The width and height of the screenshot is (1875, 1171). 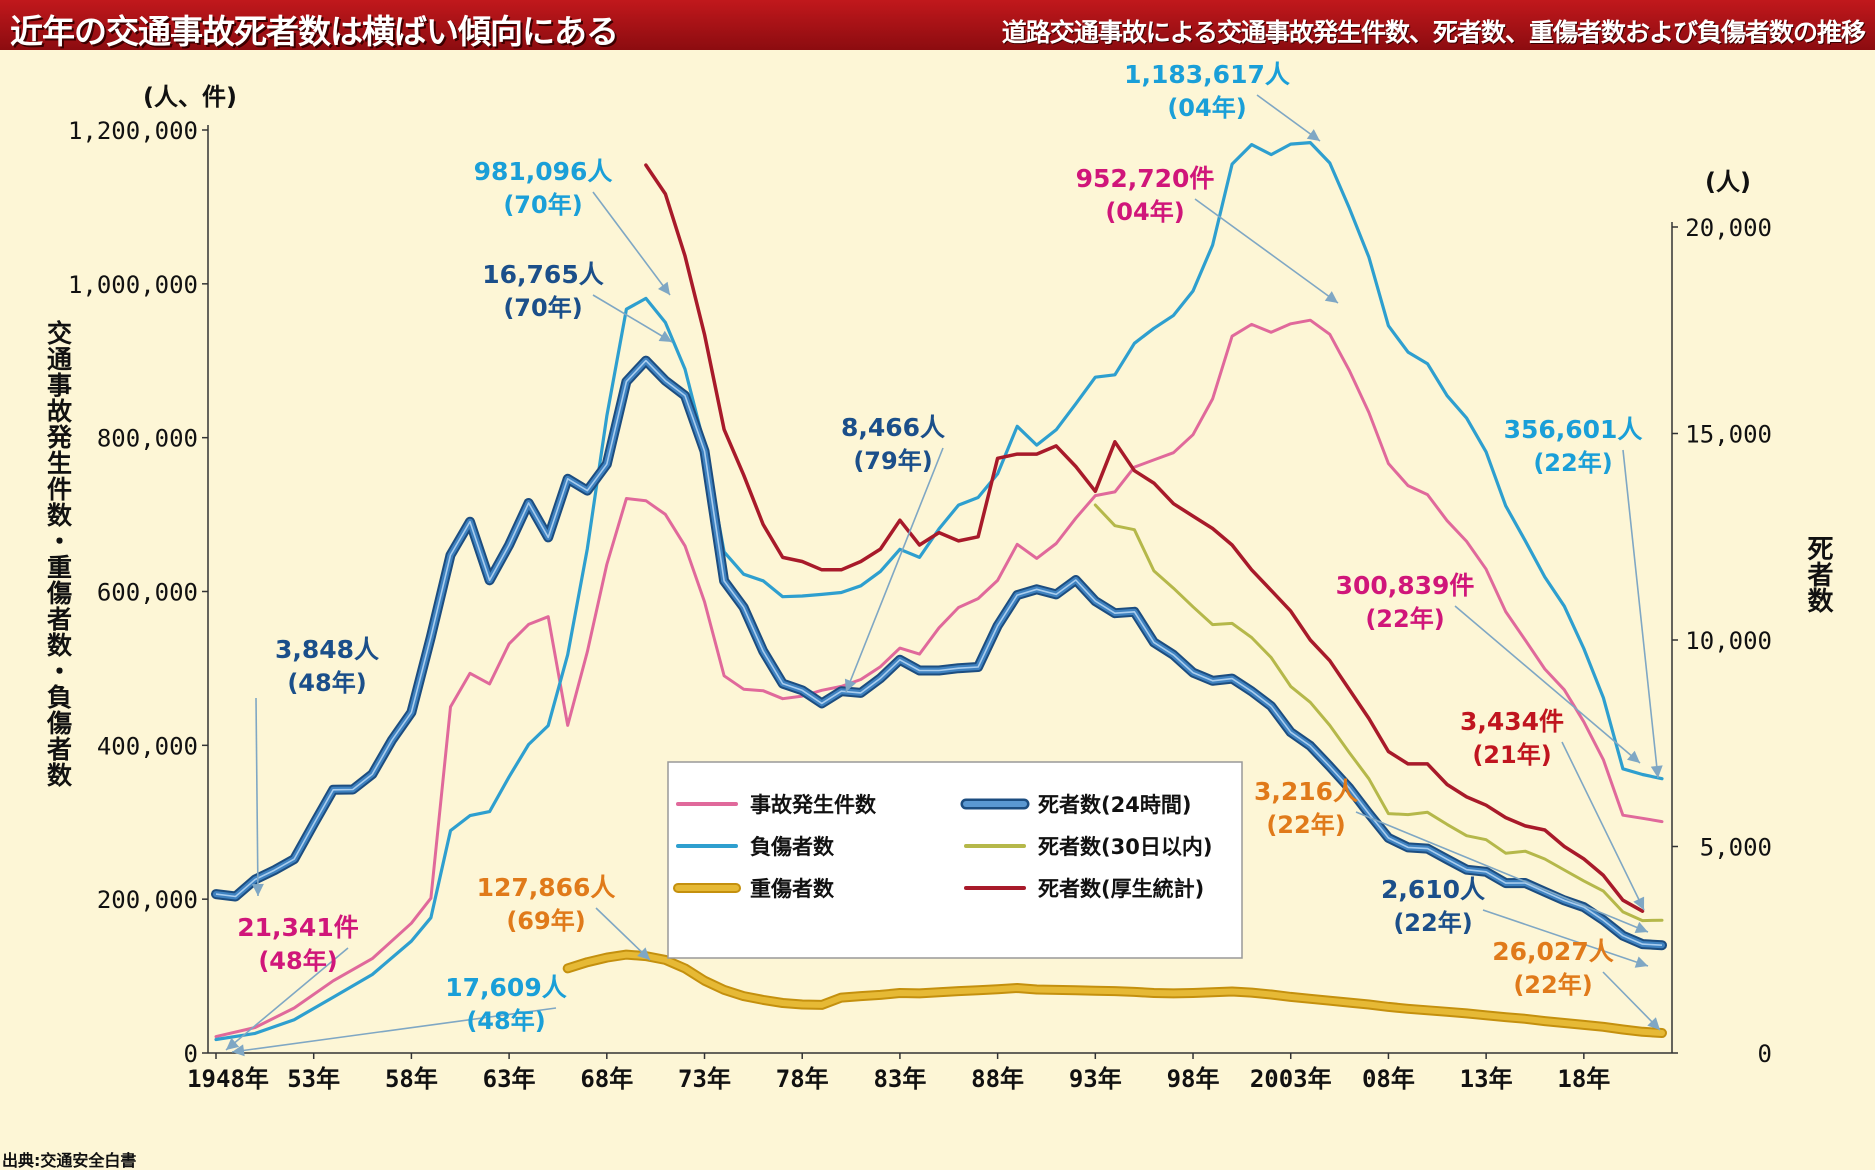 What do you see at coordinates (1583, 597) in the screenshot?
I see `annotation-injured-22: 356,601人 (22年)` at bounding box center [1583, 597].